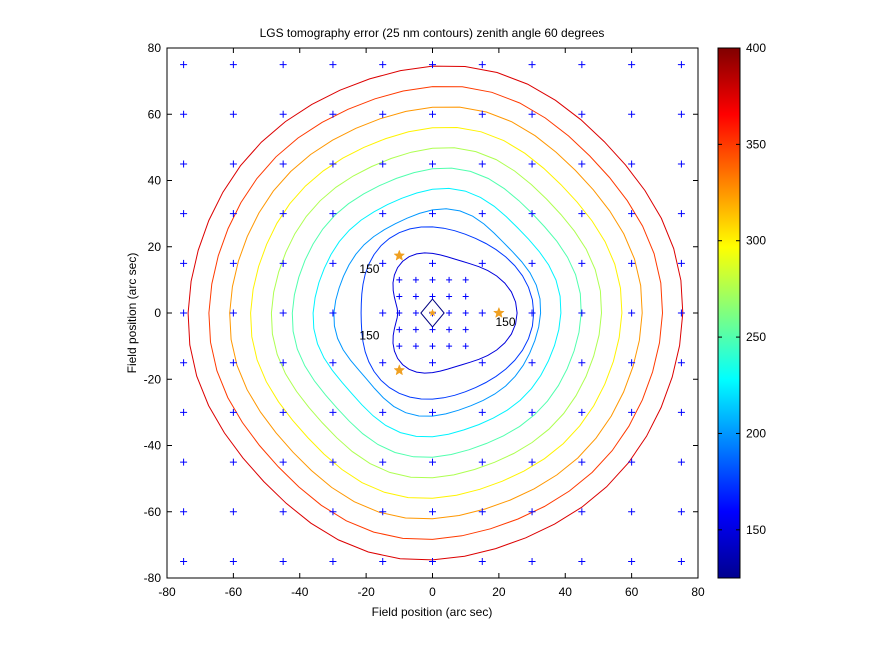 This screenshot has width=896, height=648. Describe the element at coordinates (155, 247) in the screenshot. I see `y-tick-label: 20` at that location.